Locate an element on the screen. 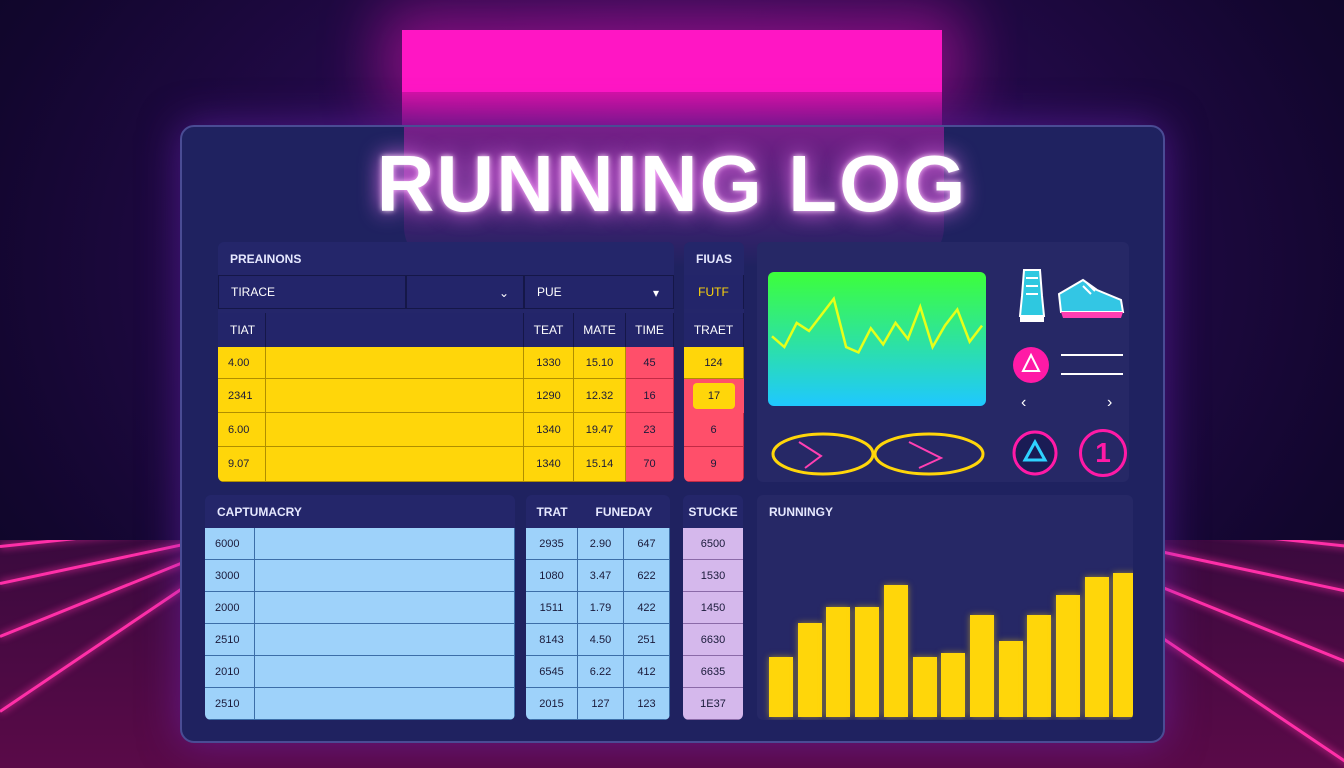 The height and width of the screenshot is (768, 1344). line-chart-background is located at coordinates (877, 339).